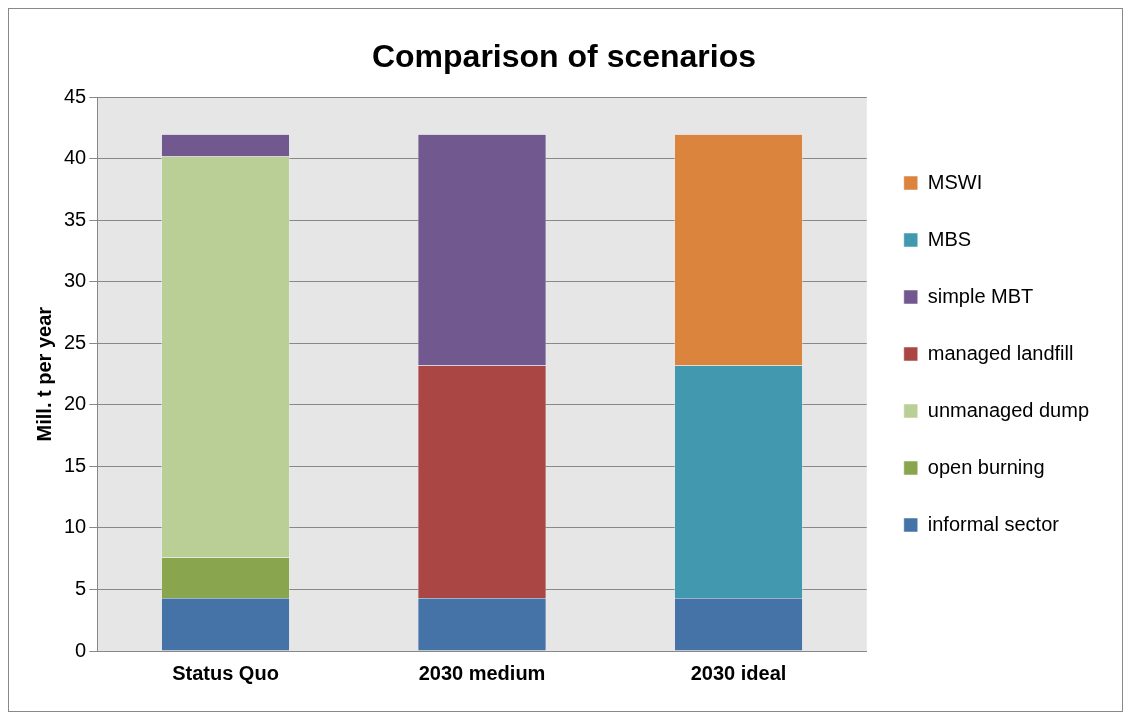 The height and width of the screenshot is (720, 1131). Describe the element at coordinates (225, 672) in the screenshot. I see `x-tick-label: Status Quo` at that location.